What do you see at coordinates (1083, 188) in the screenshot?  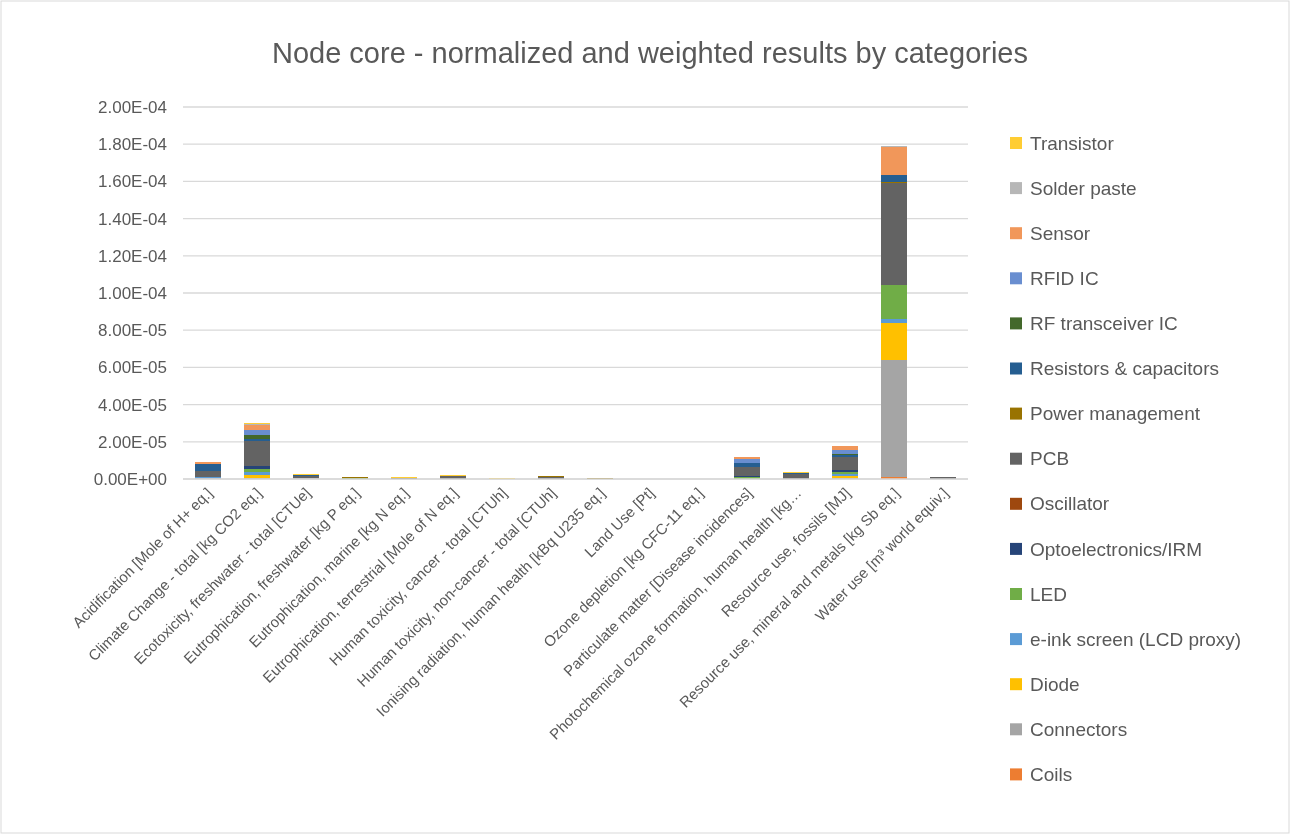 I see `legend-label: Solder paste` at bounding box center [1083, 188].